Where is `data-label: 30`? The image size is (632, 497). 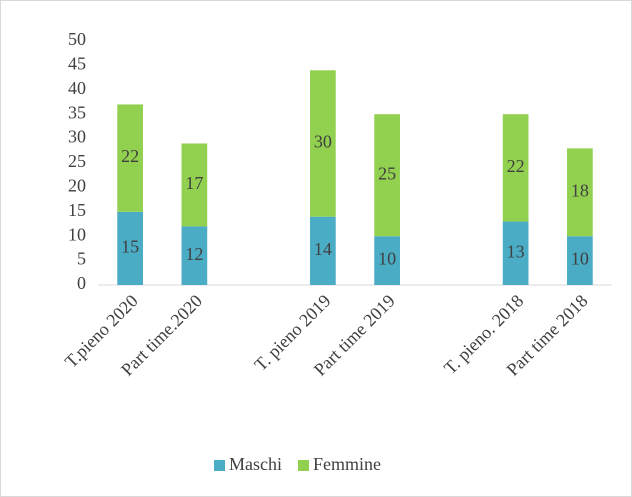 data-label: 30 is located at coordinates (323, 142).